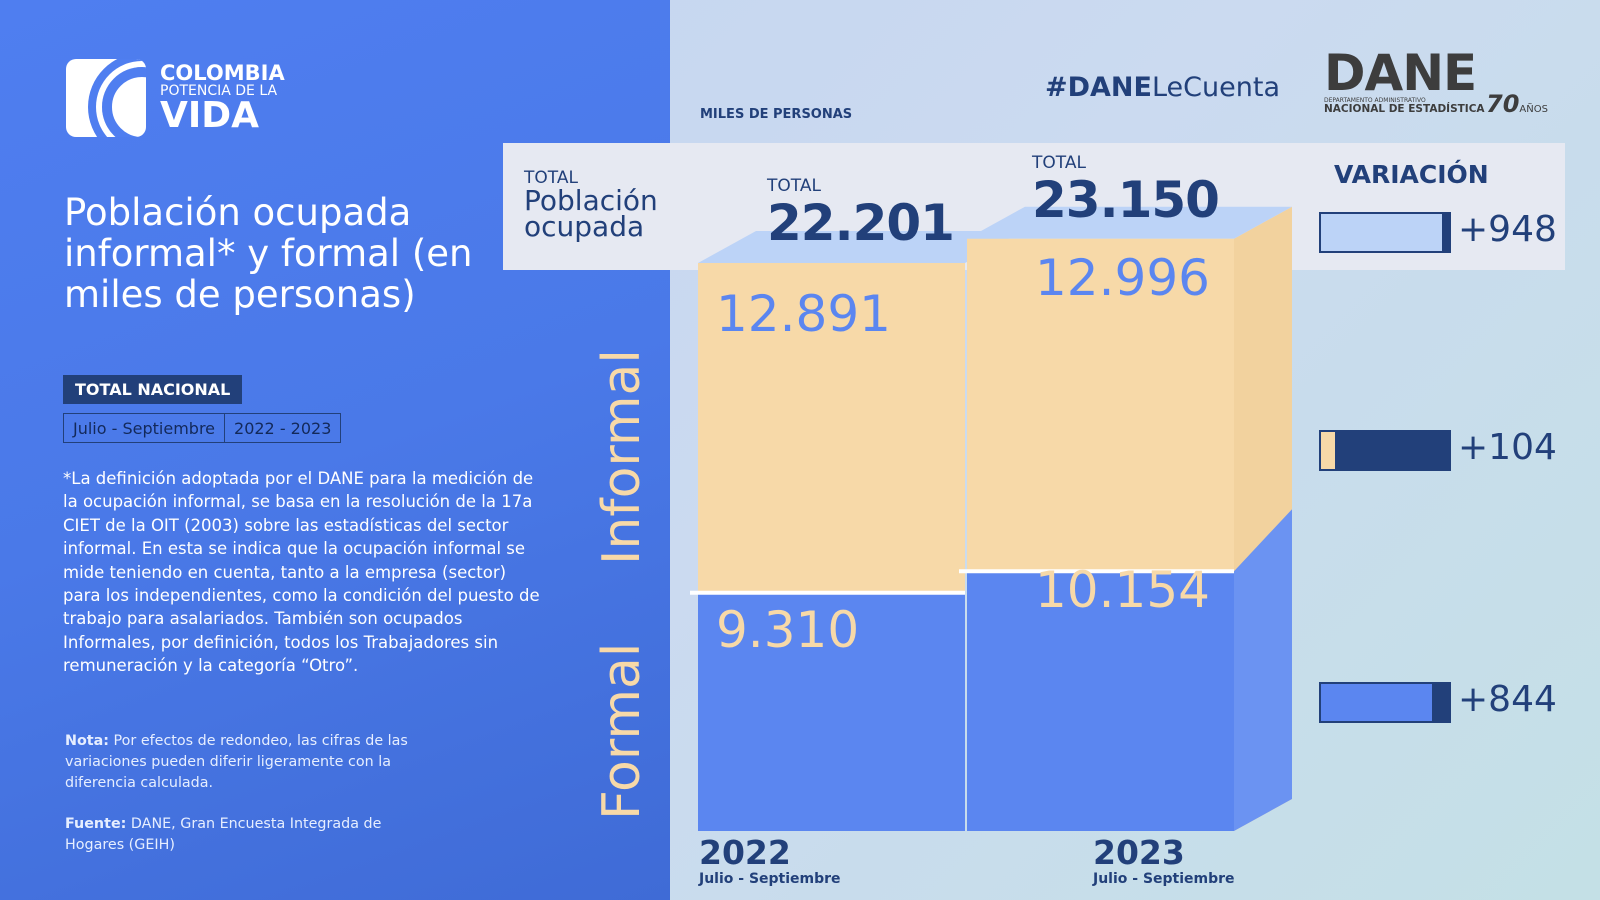  What do you see at coordinates (1164, 879) in the screenshot?
I see `period-label-2023: Julio - Septiembre` at bounding box center [1164, 879].